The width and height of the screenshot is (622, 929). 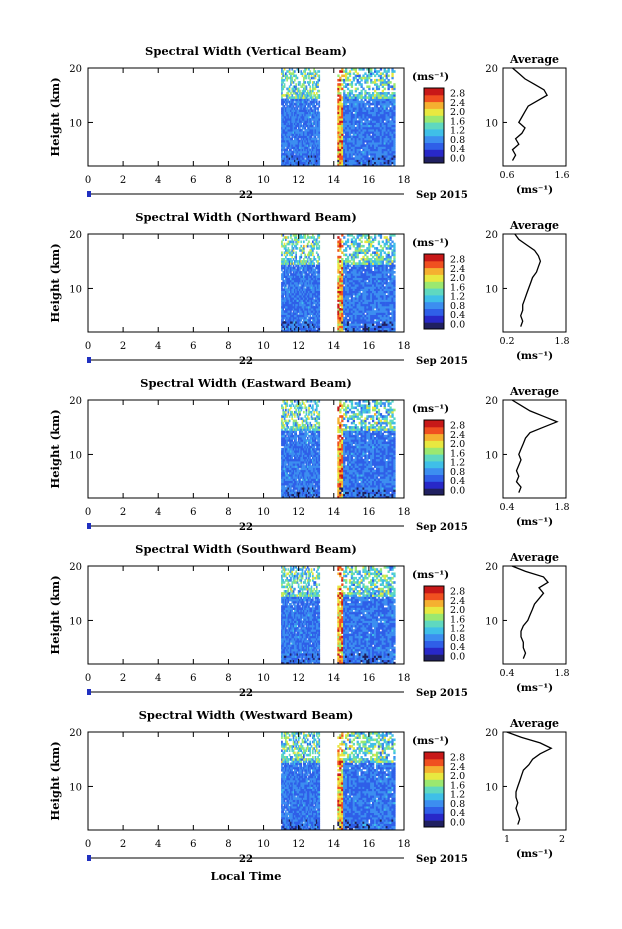 I want to click on x-tick-label: 12, so click(x=298, y=678).